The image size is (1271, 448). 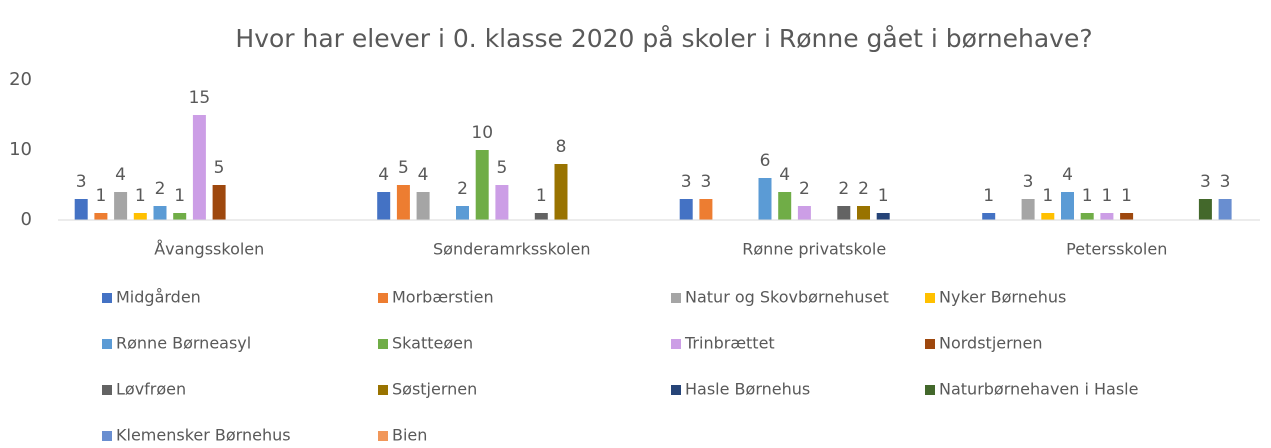 What do you see at coordinates (183, 343) in the screenshot?
I see `legend-label: Rønne Børneasyl` at bounding box center [183, 343].